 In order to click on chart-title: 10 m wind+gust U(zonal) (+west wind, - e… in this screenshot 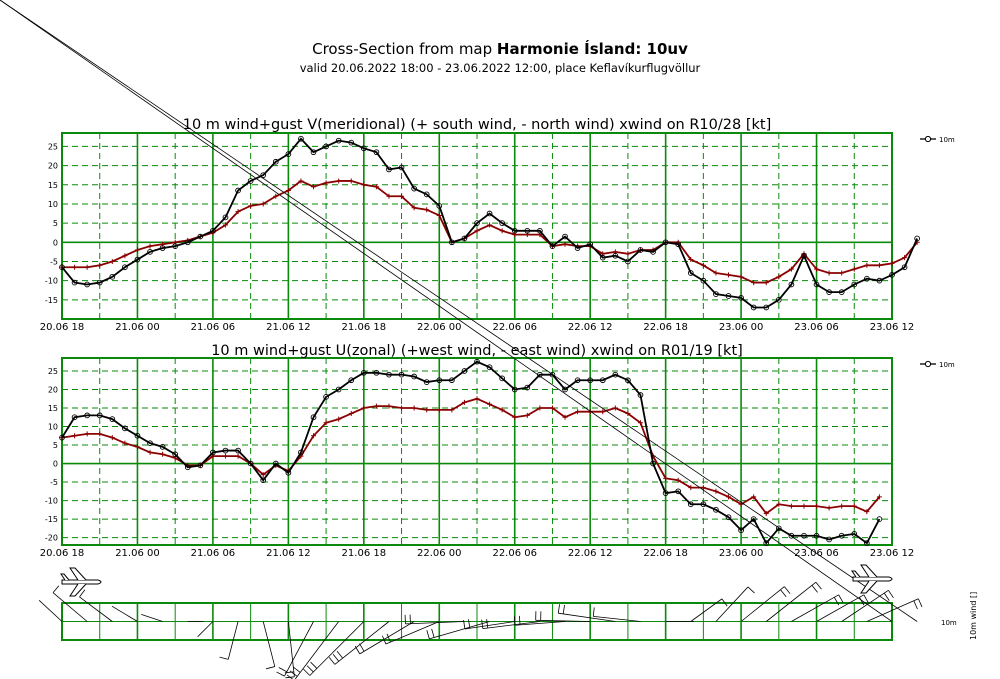, I will do `click(477, 351)`.